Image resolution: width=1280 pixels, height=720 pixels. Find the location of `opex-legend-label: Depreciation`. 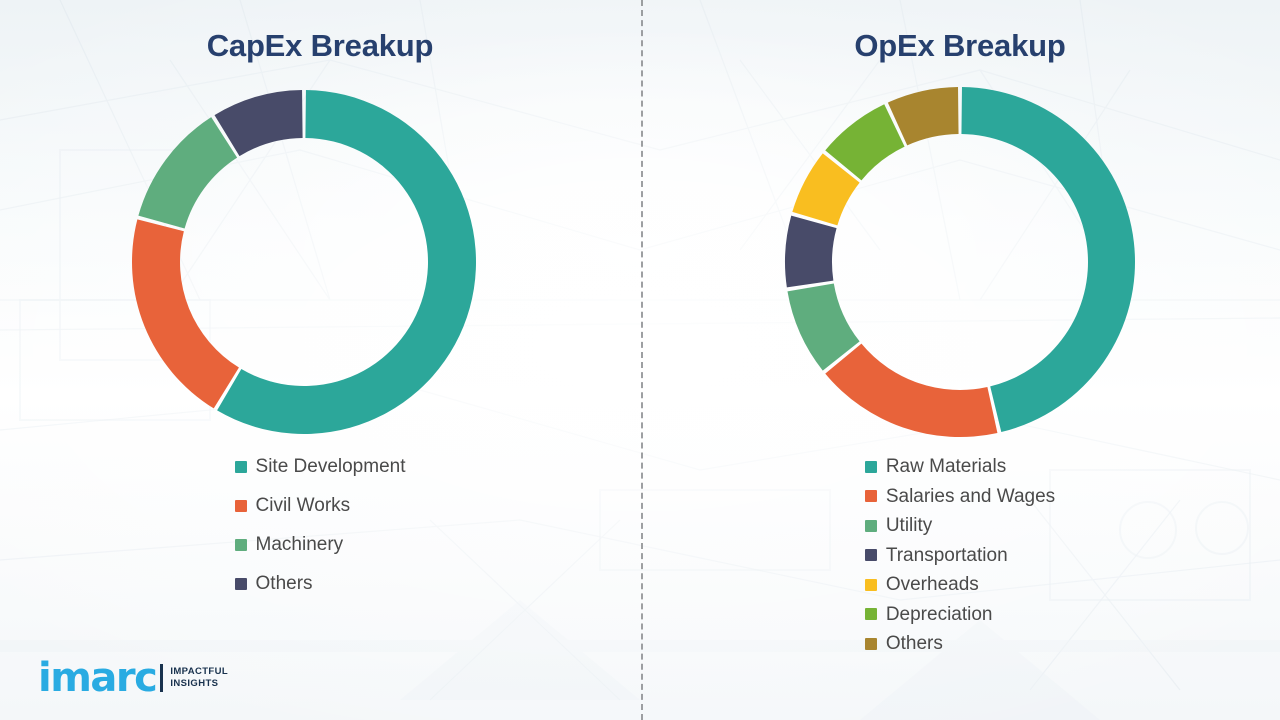

opex-legend-label: Depreciation is located at coordinates (939, 614).